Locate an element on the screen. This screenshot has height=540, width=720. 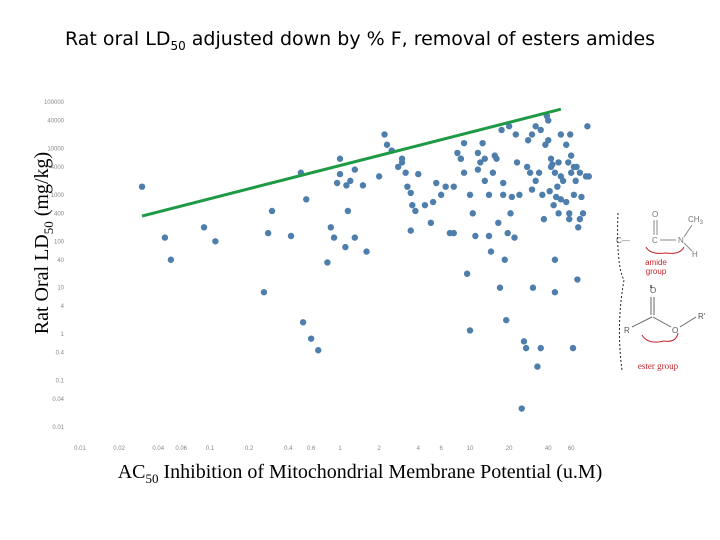
x-axis-label-main: AC is located at coordinates (131, 472).